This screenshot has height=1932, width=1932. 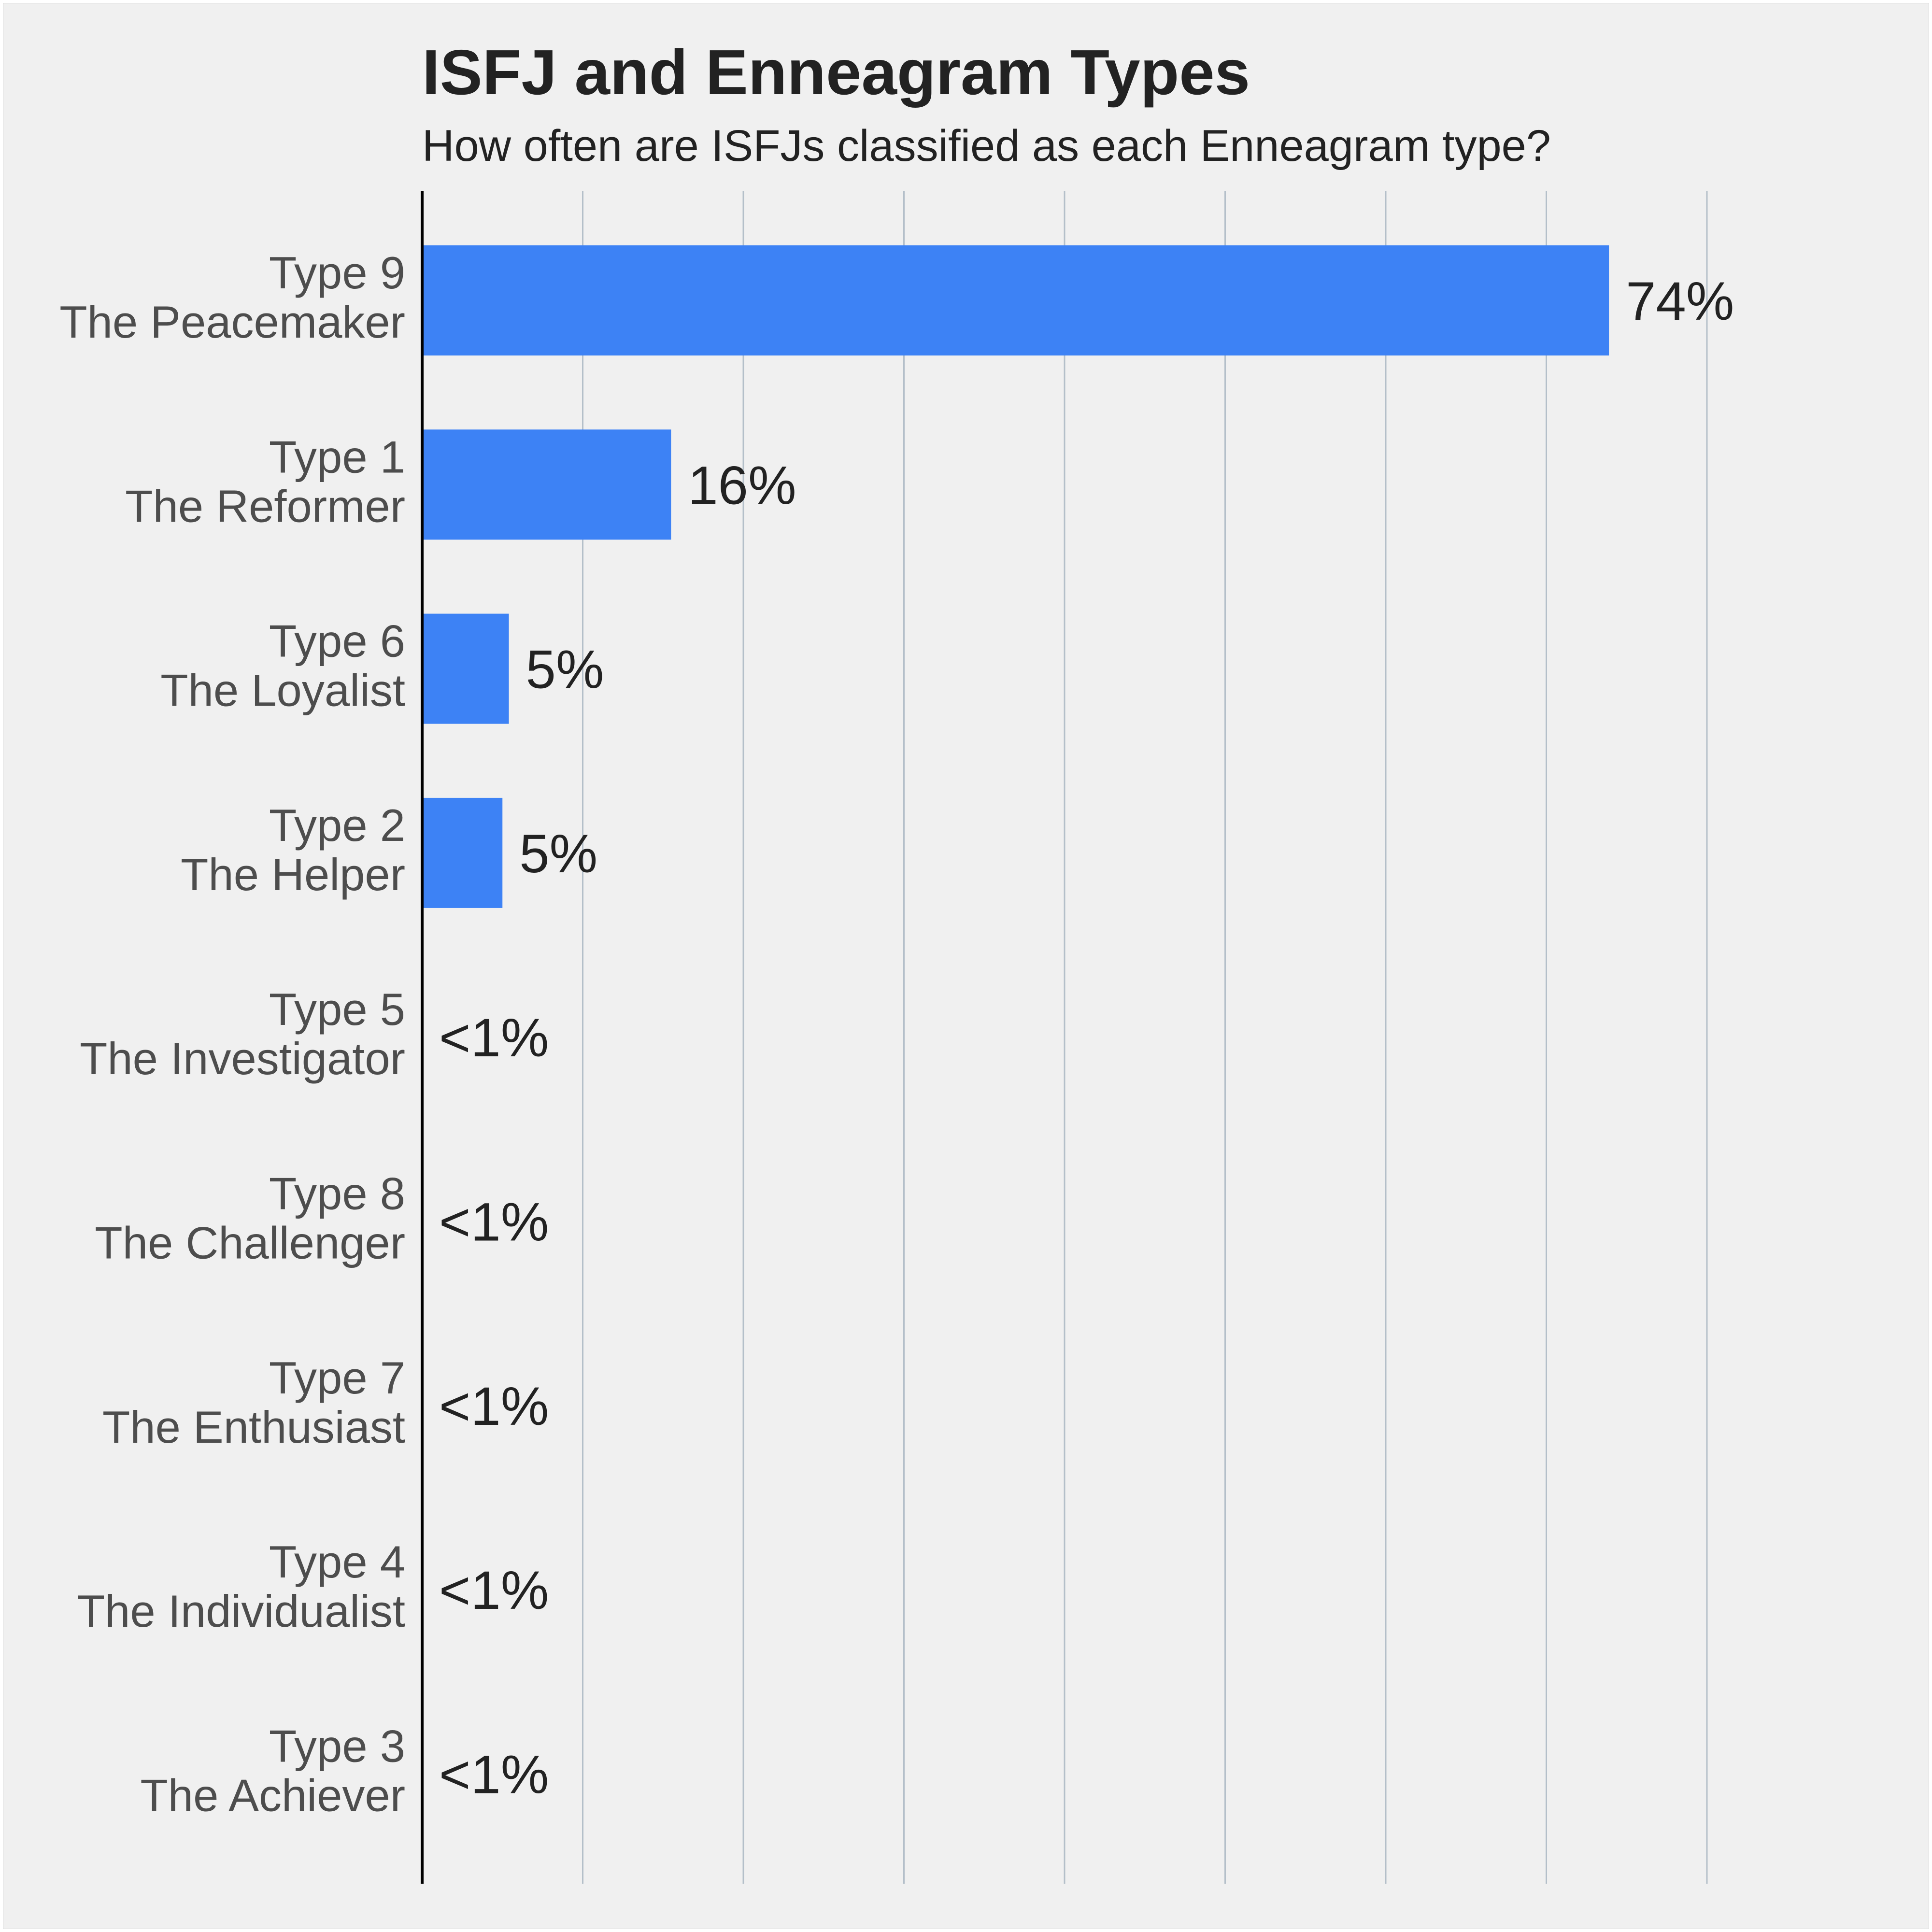 I want to click on value-label-1: 16%, so click(x=742, y=485).